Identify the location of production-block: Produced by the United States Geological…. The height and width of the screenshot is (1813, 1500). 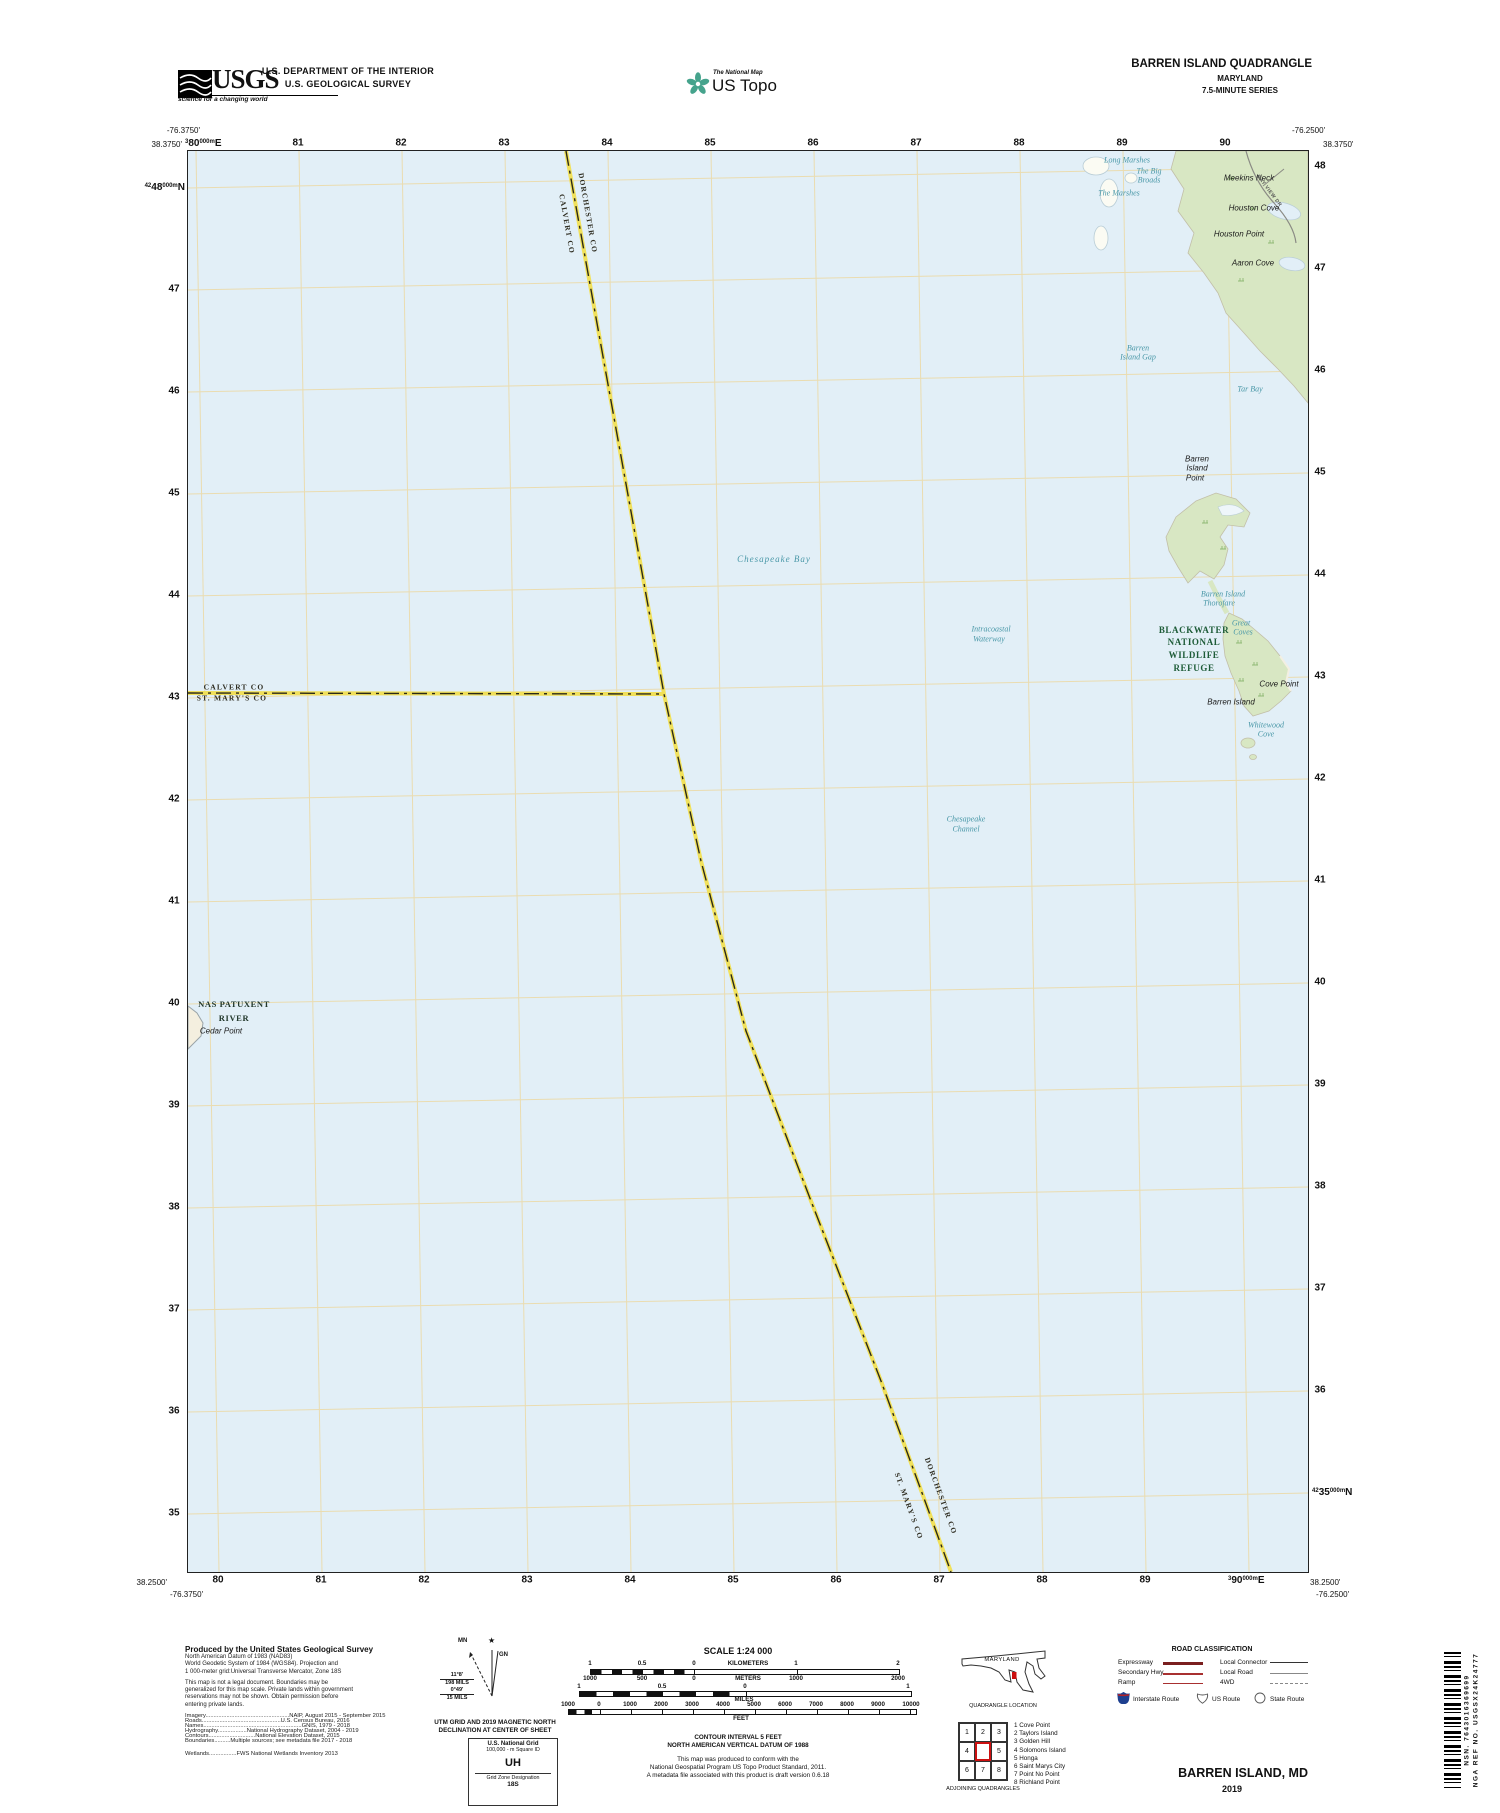
(310, 1700).